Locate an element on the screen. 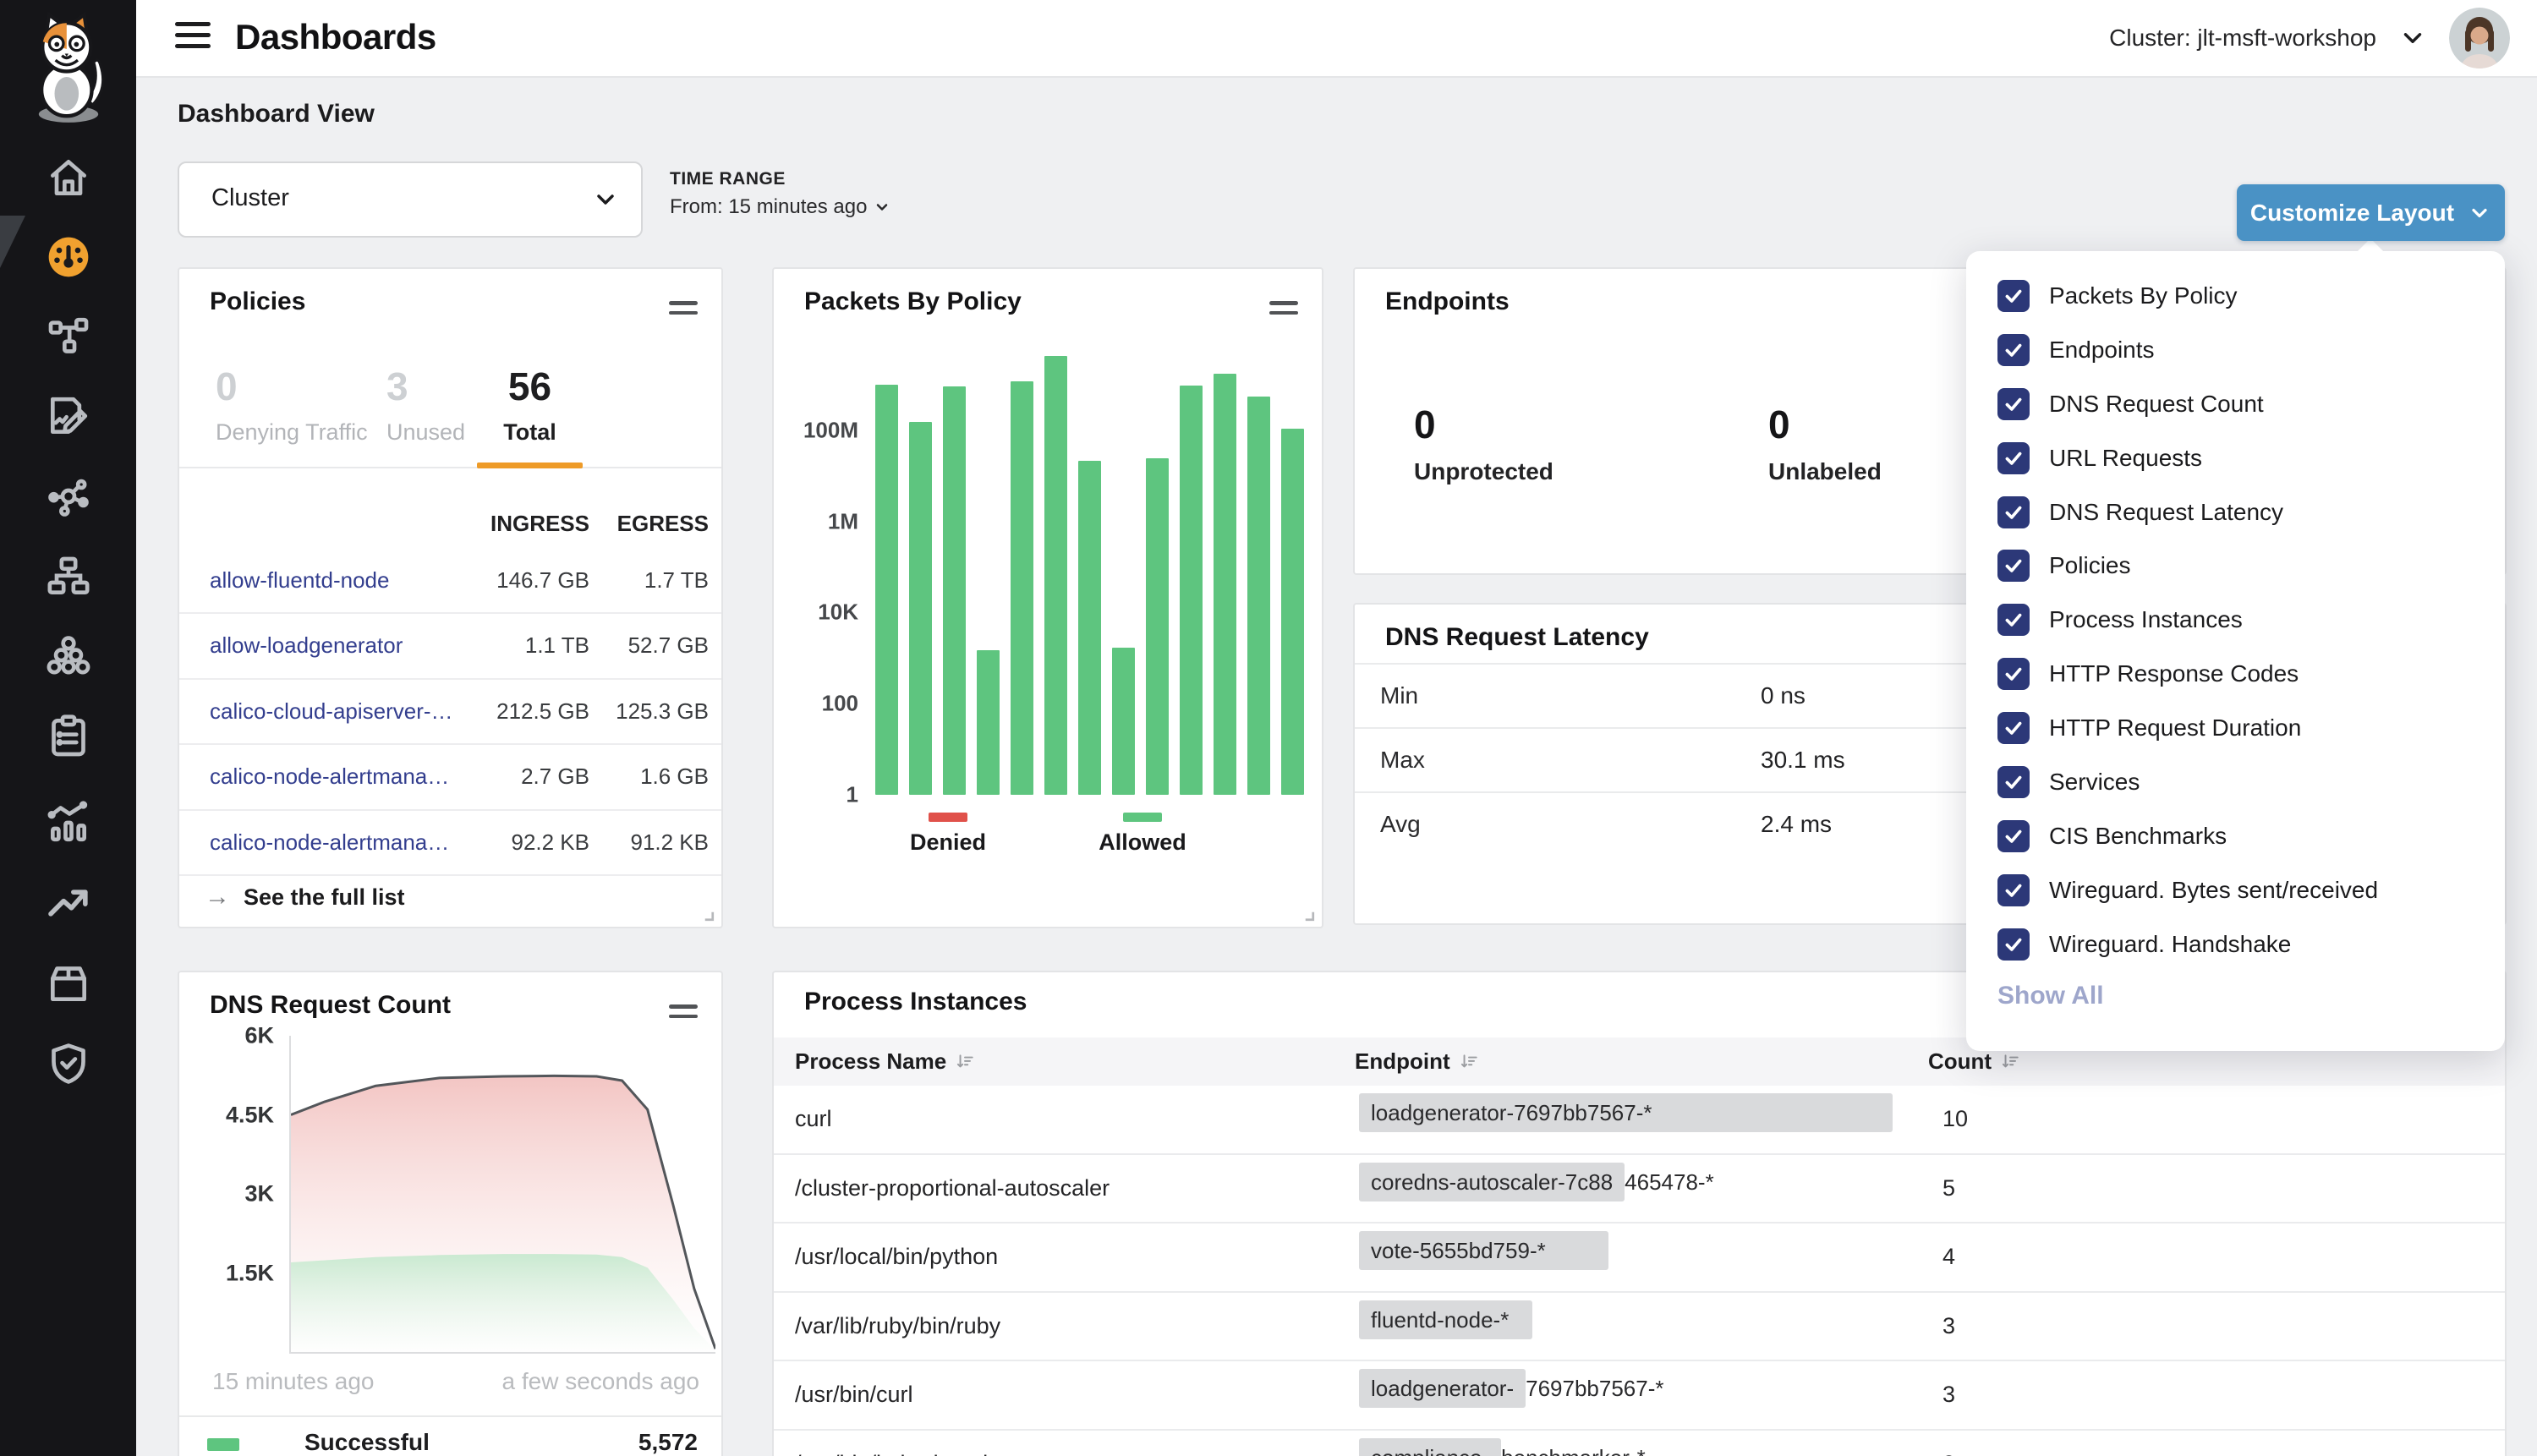 The width and height of the screenshot is (2537, 1456). ingress-value: 2.7 GB is located at coordinates (555, 777).